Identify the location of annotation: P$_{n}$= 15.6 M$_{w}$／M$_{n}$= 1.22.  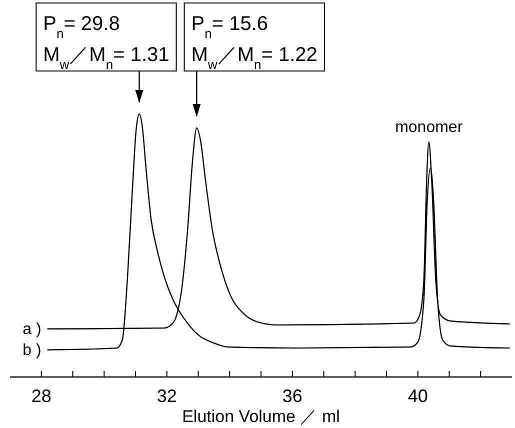
(254, 42).